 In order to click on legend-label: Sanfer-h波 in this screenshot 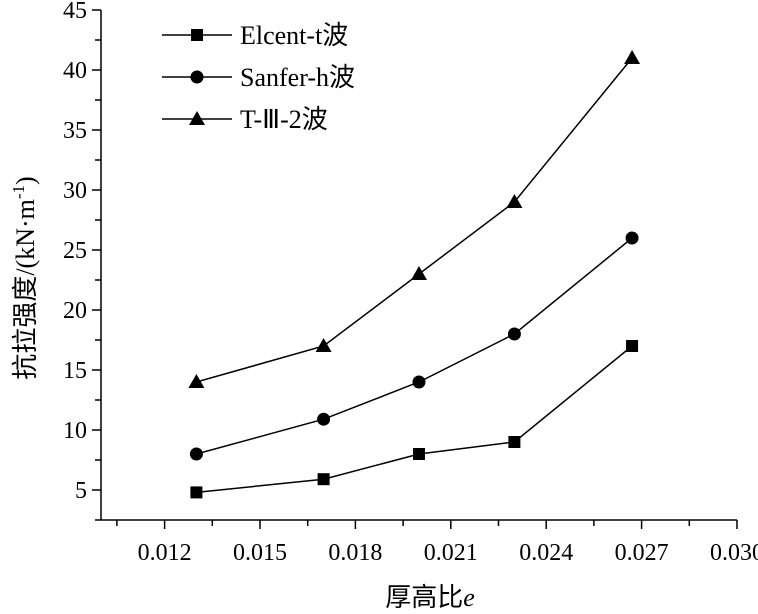, I will do `click(297, 77)`.